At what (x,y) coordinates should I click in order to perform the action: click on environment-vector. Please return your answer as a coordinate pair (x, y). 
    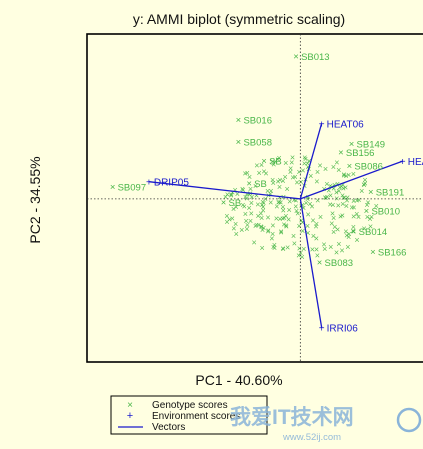
    Looking at the image, I should click on (351, 180).